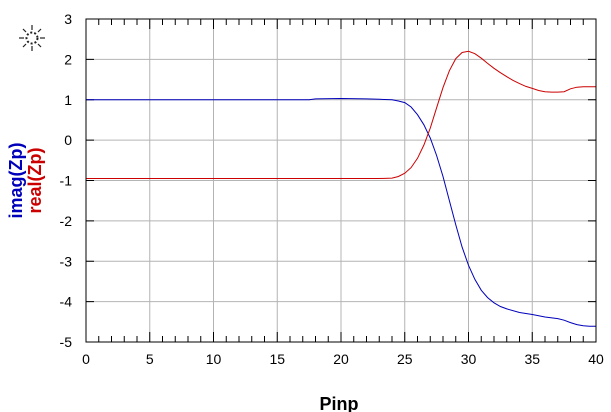 The width and height of the screenshot is (611, 412). I want to click on x-tick-label: 15, so click(277, 359).